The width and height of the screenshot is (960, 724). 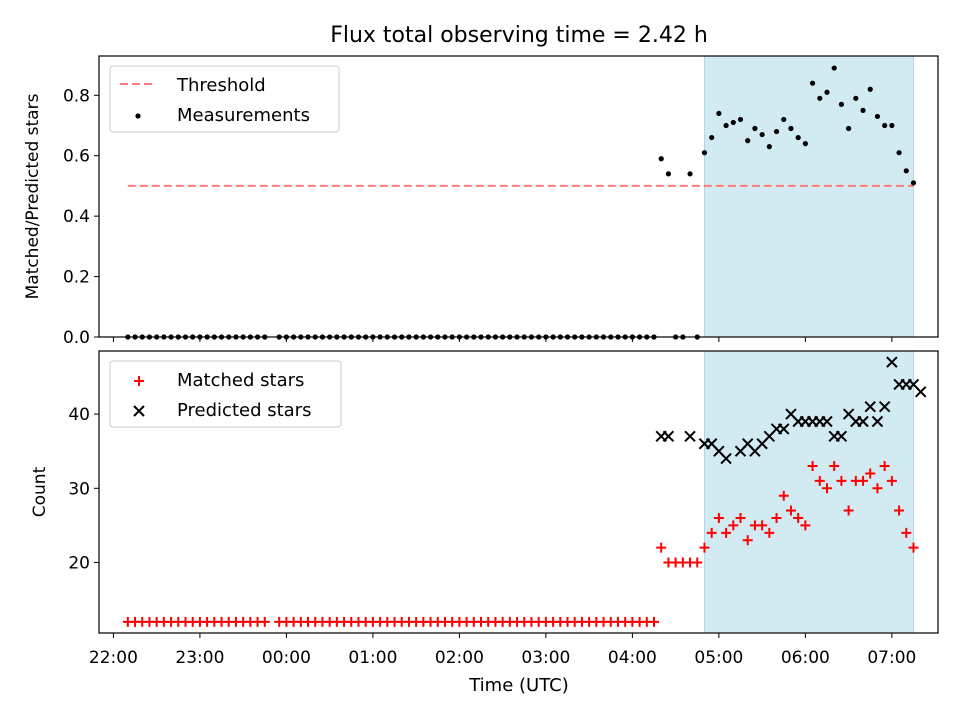 I want to click on x-tick-label: 23:00, so click(x=199, y=658).